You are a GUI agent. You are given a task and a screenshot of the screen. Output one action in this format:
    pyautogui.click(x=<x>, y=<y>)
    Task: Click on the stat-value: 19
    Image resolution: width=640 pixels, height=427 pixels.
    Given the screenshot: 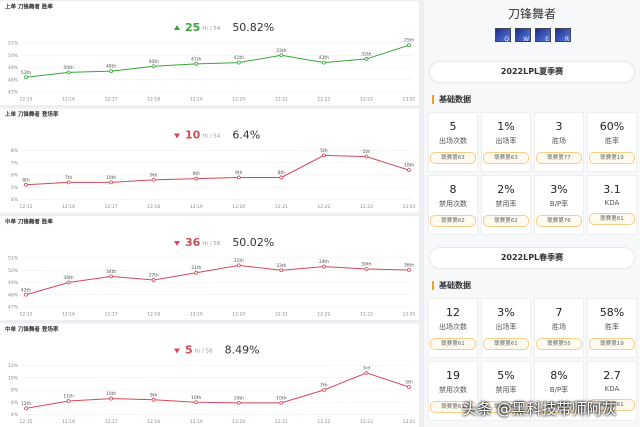 What is the action you would take?
    pyautogui.click(x=453, y=375)
    